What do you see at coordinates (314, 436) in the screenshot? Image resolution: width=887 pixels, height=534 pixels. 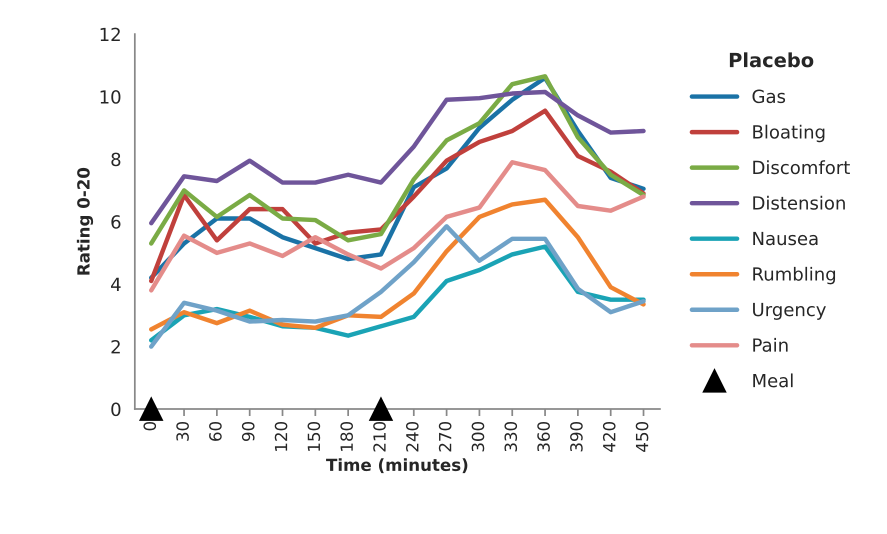 I see `x-tick-label: 150` at bounding box center [314, 436].